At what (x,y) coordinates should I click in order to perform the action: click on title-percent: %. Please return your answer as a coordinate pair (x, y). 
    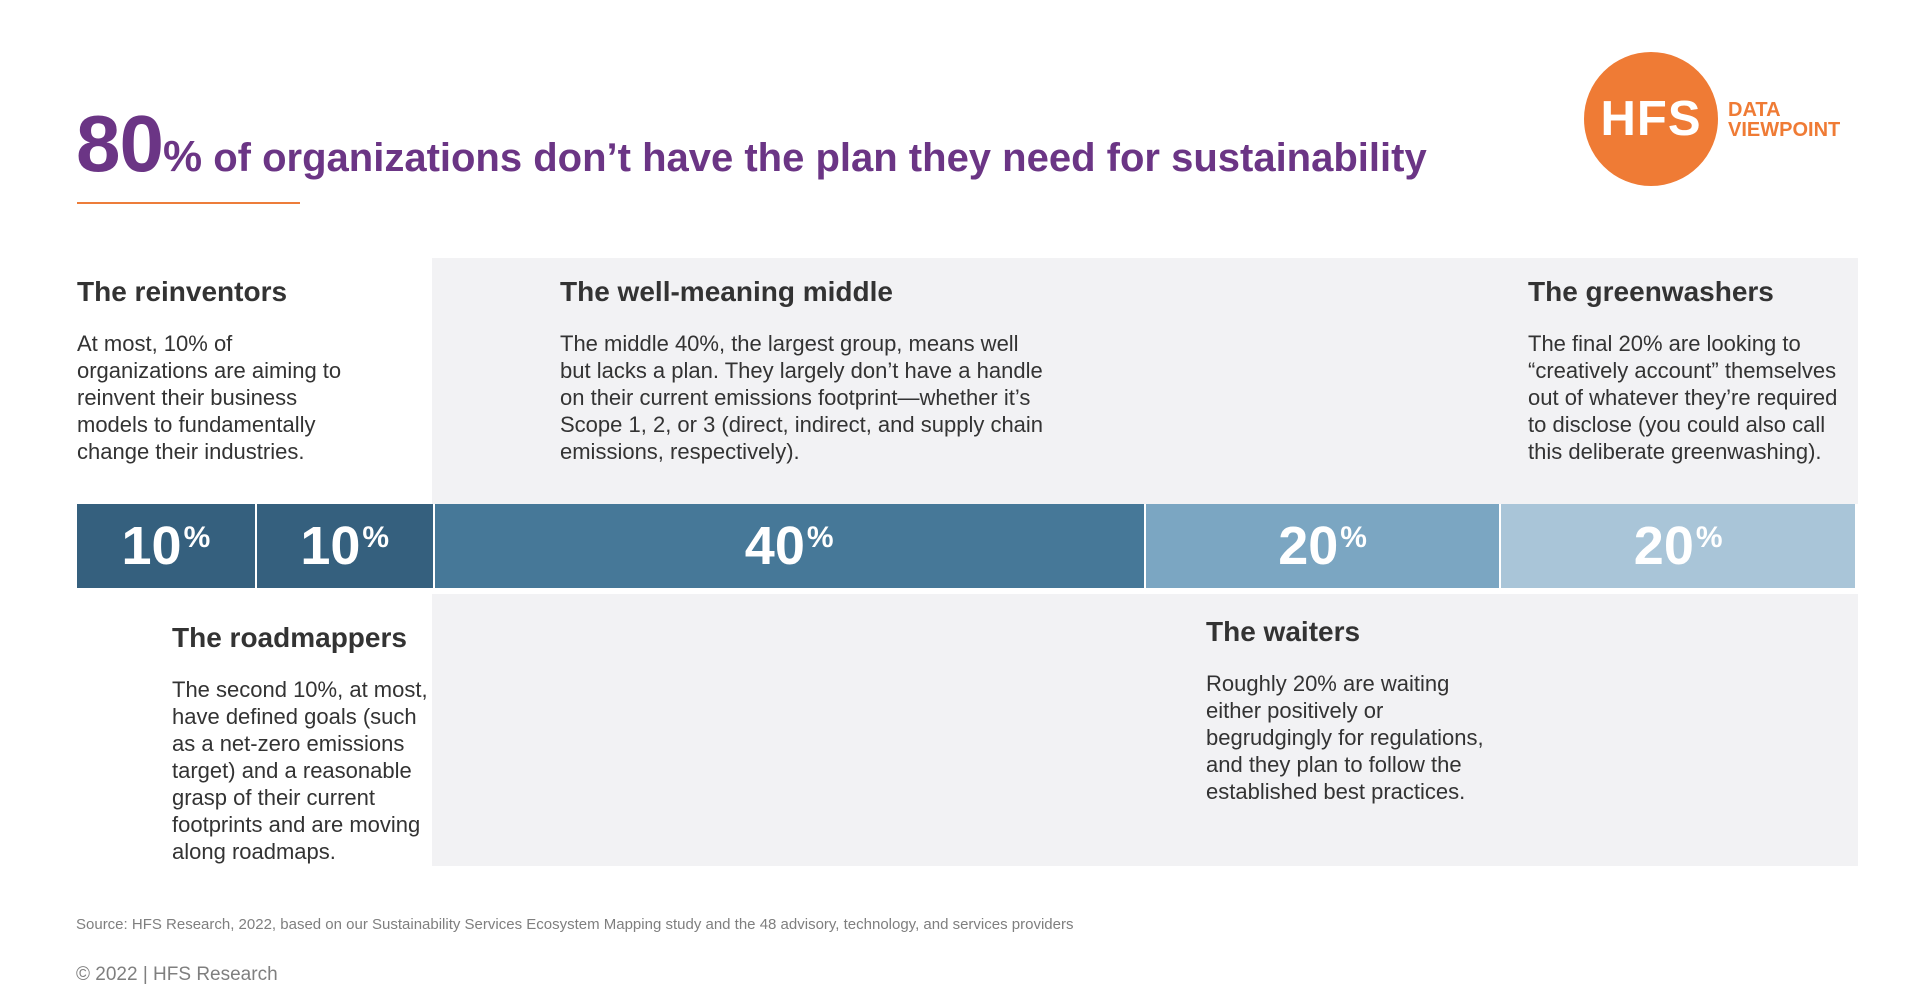
    Looking at the image, I should click on (182, 156).